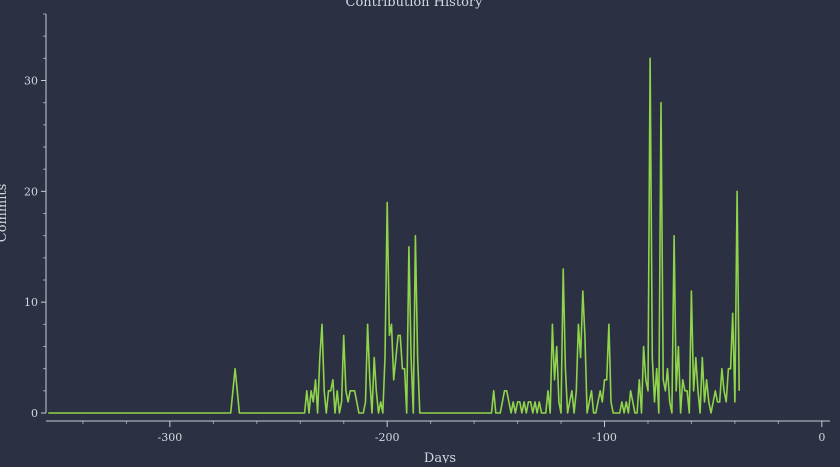 Image resolution: width=840 pixels, height=467 pixels. I want to click on x-tick-label: -200, so click(387, 437).